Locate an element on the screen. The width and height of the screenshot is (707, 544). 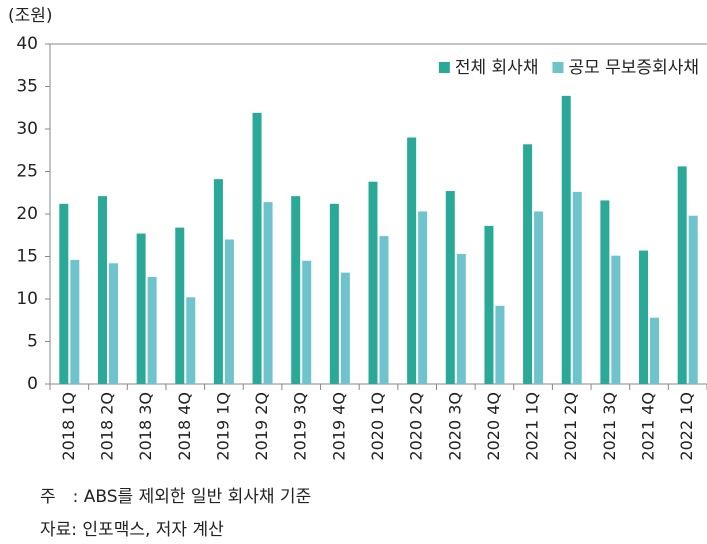
y-tick-label: 30 is located at coordinates (27, 129).